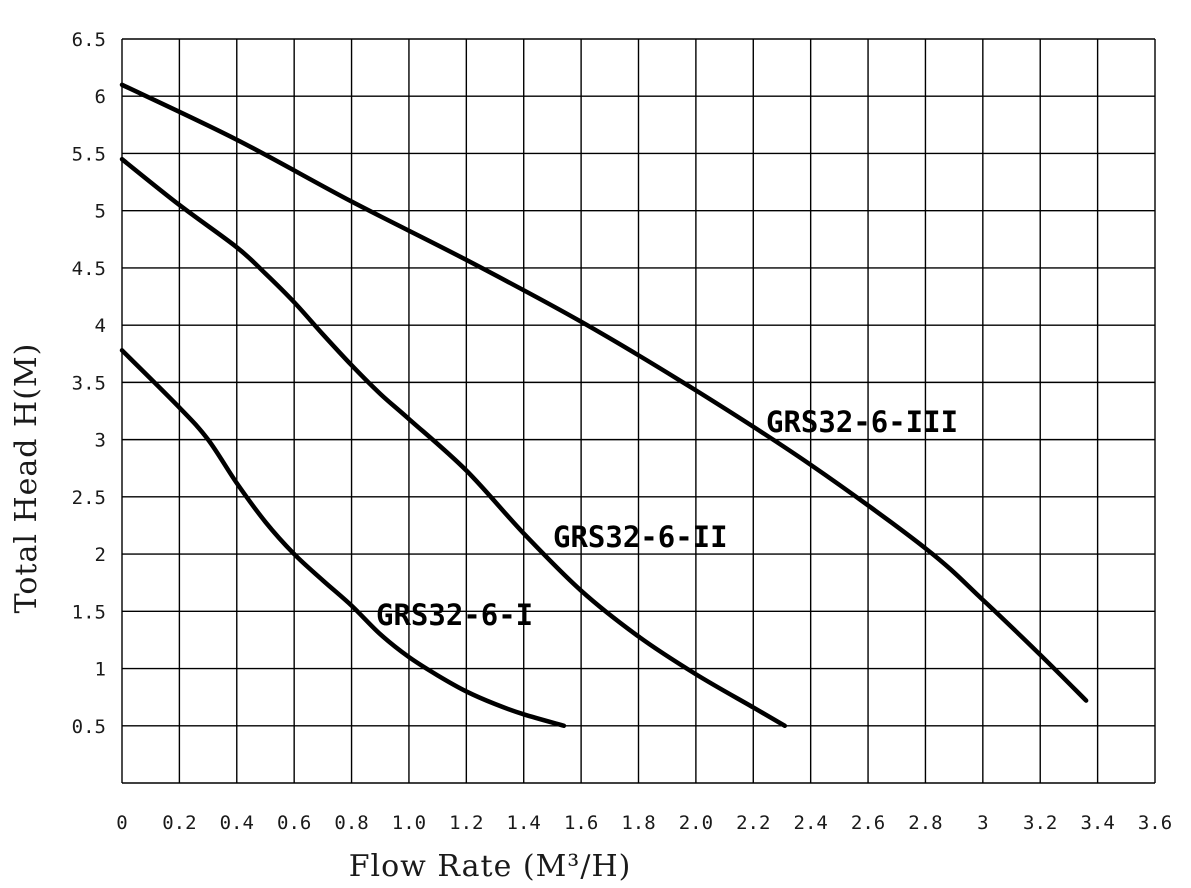 This screenshot has width=1191, height=888. What do you see at coordinates (89, 498) in the screenshot?
I see `y-tick-label: 2.5` at bounding box center [89, 498].